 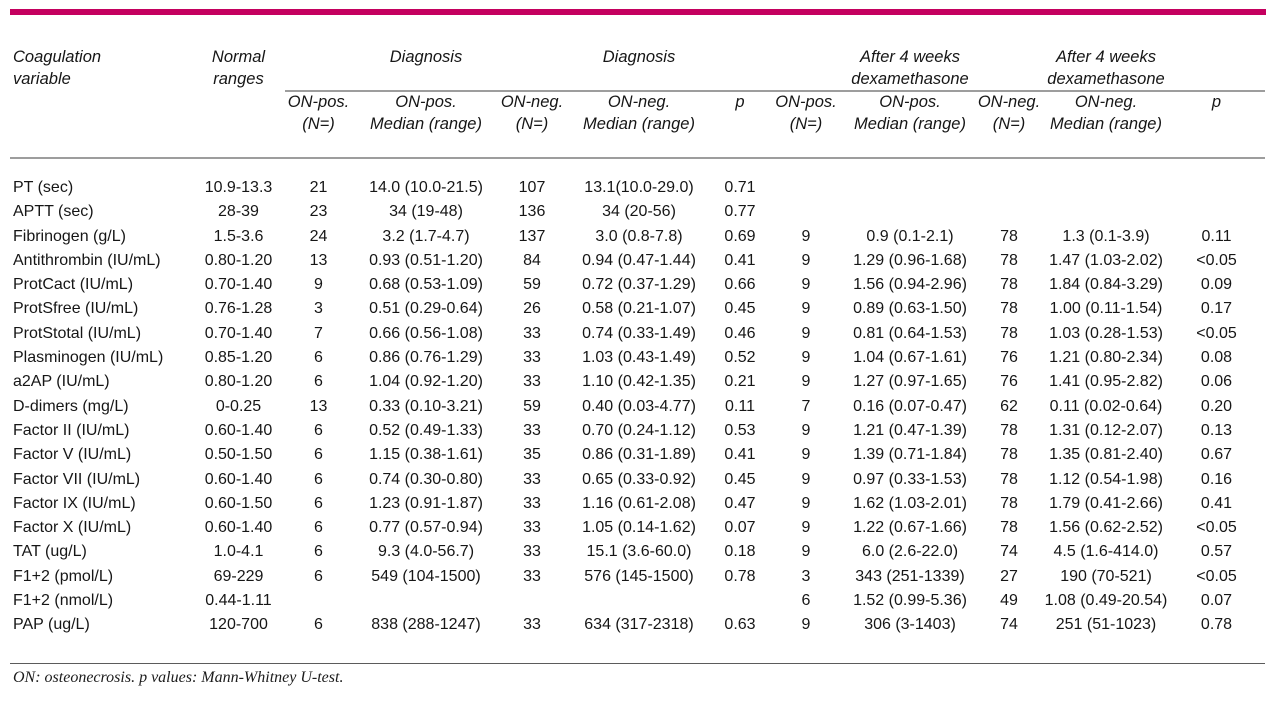 I want to click on value-cell: 1.15 (0.38-1.61), so click(x=426, y=455).